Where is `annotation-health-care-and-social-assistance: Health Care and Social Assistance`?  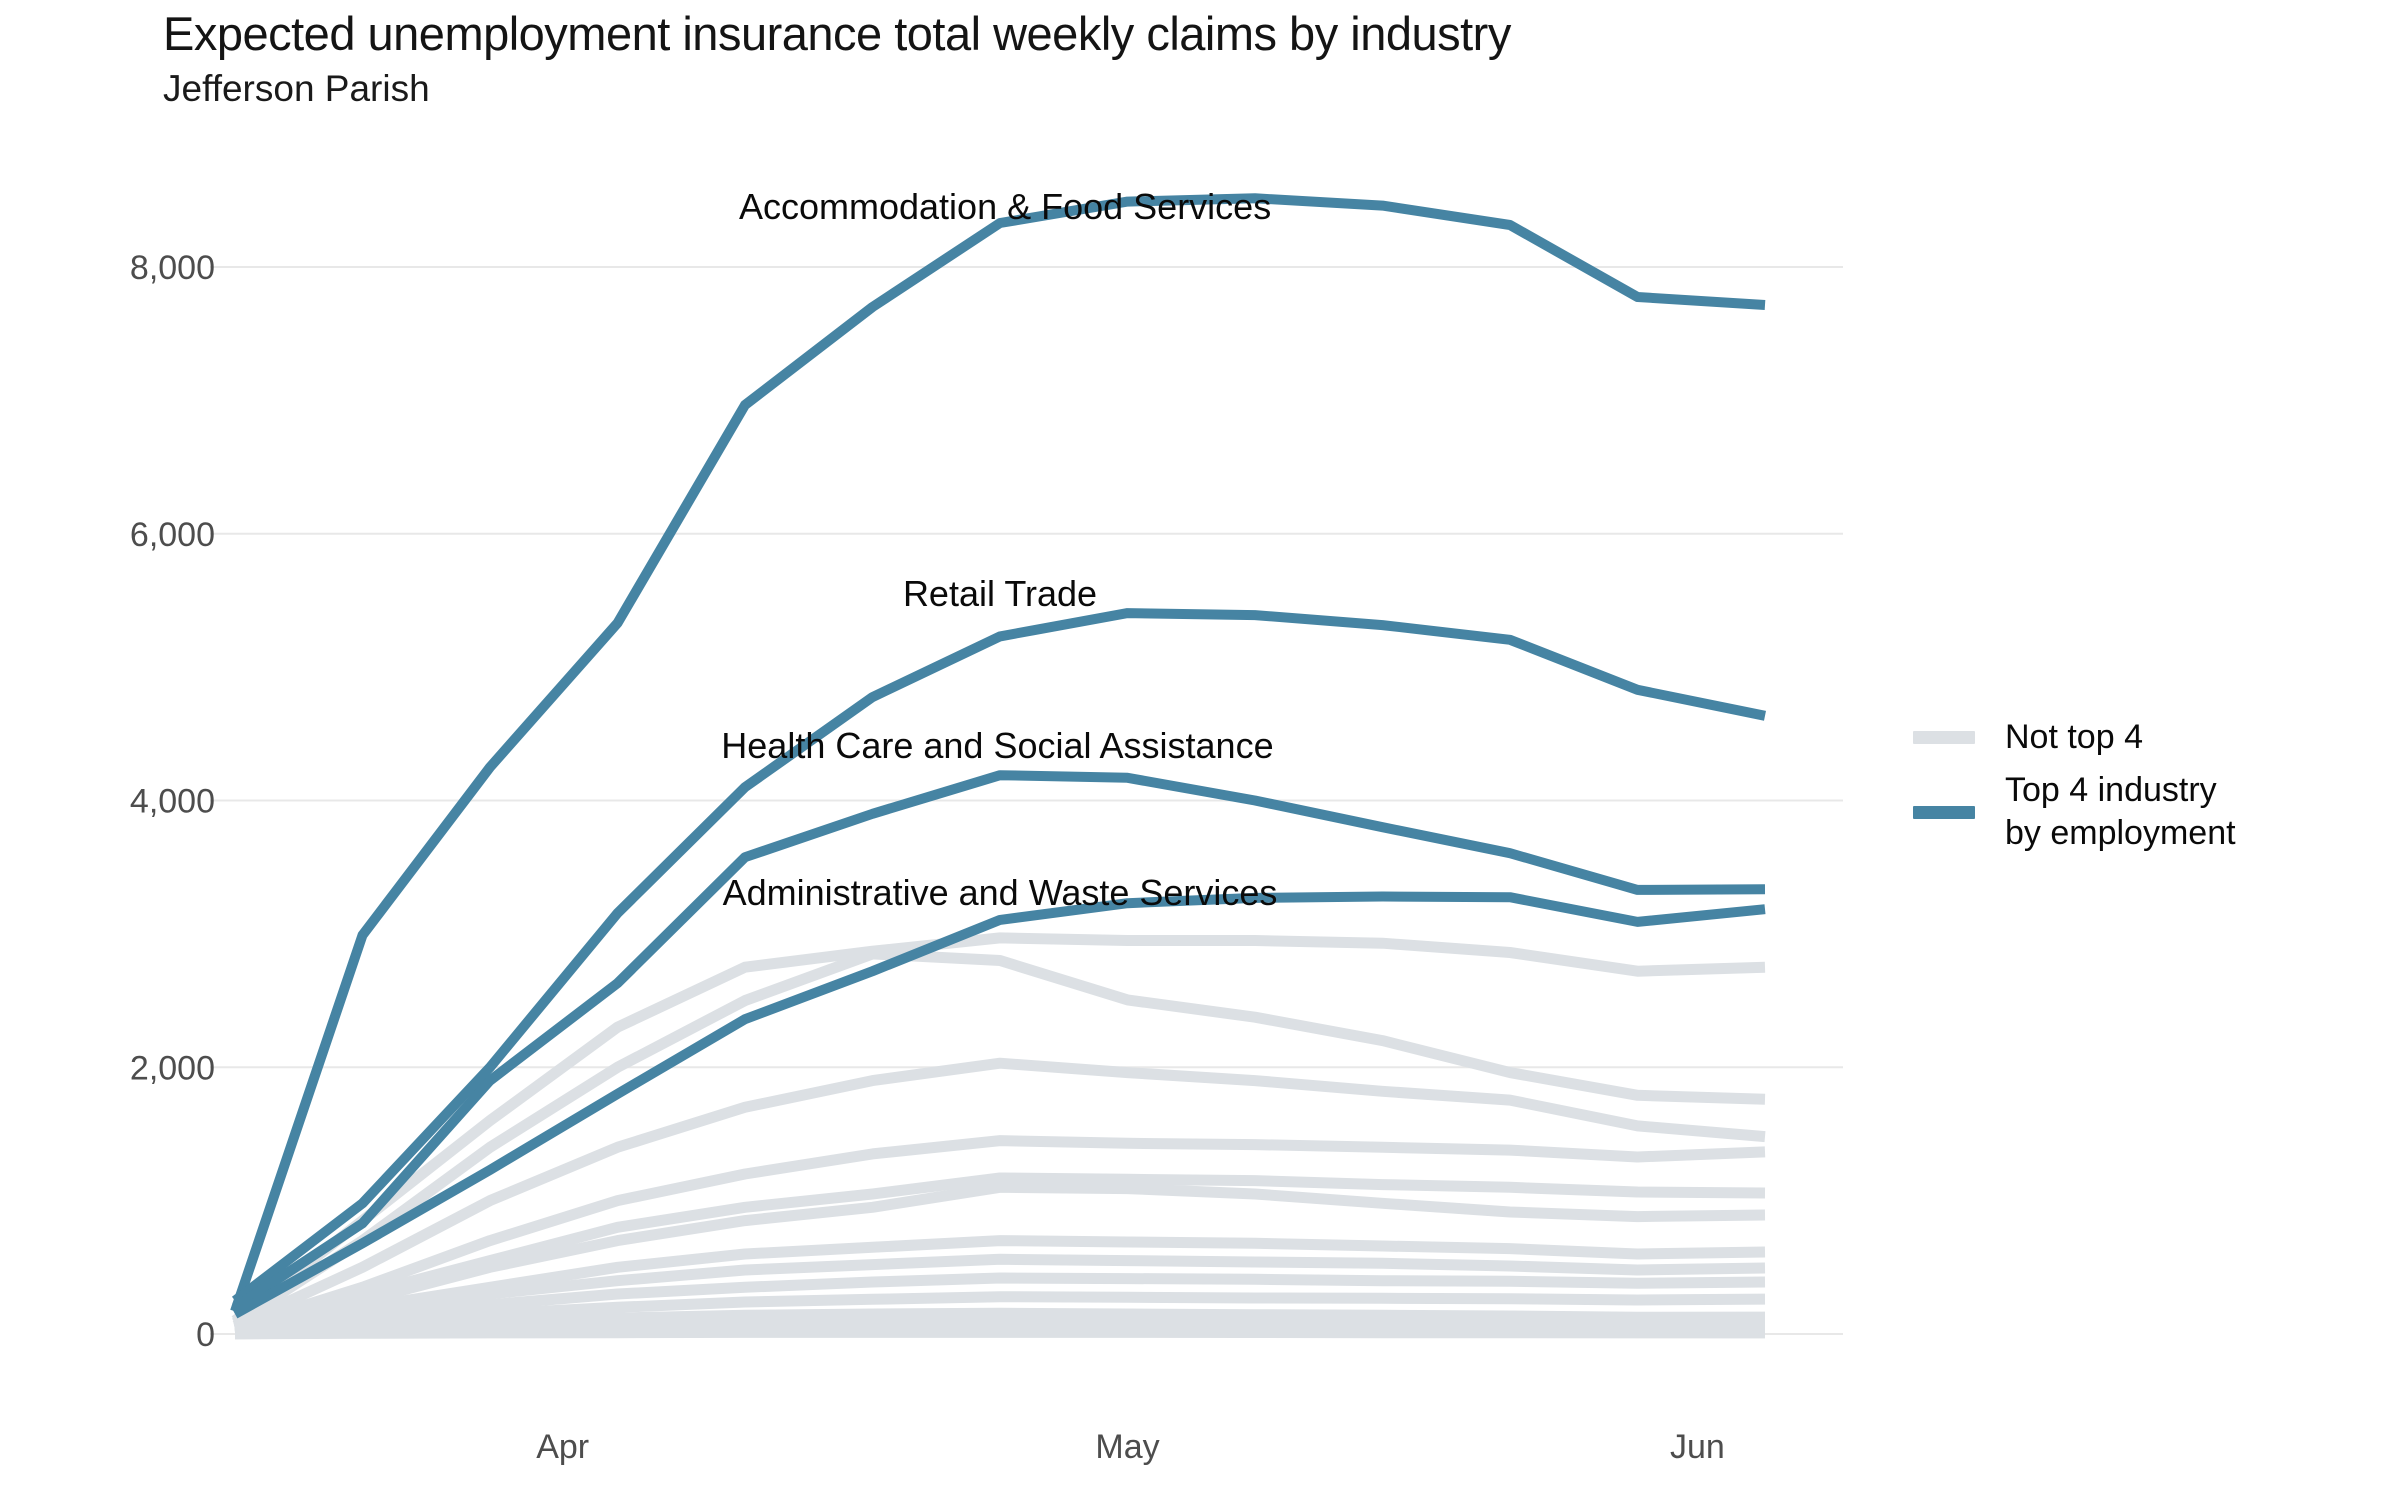 annotation-health-care-and-social-assistance: Health Care and Social Assistance is located at coordinates (997, 745).